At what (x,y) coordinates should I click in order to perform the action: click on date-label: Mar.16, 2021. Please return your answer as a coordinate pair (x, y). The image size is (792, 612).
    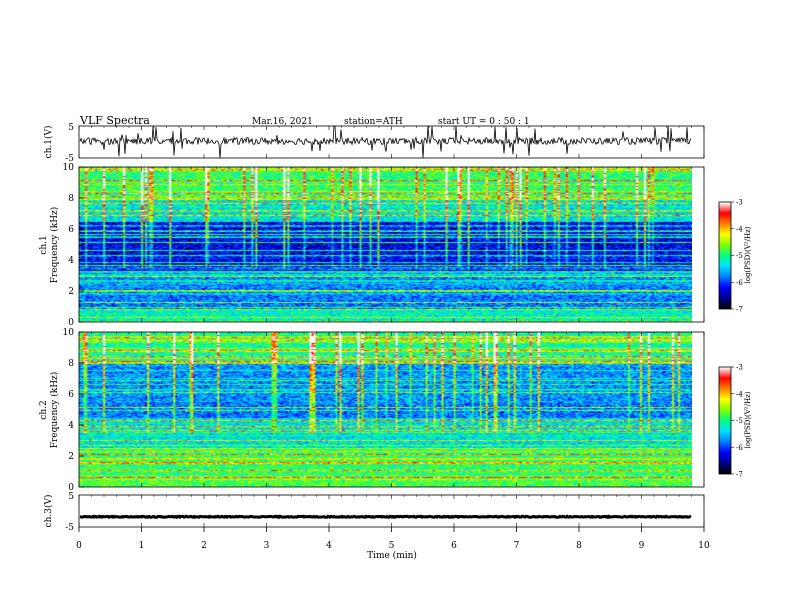
    Looking at the image, I should click on (282, 122).